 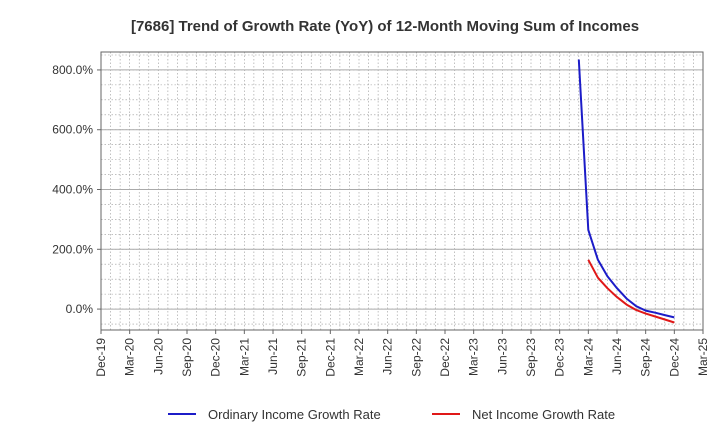 I want to click on y-tick-label: 0.0%, so click(x=80, y=309).